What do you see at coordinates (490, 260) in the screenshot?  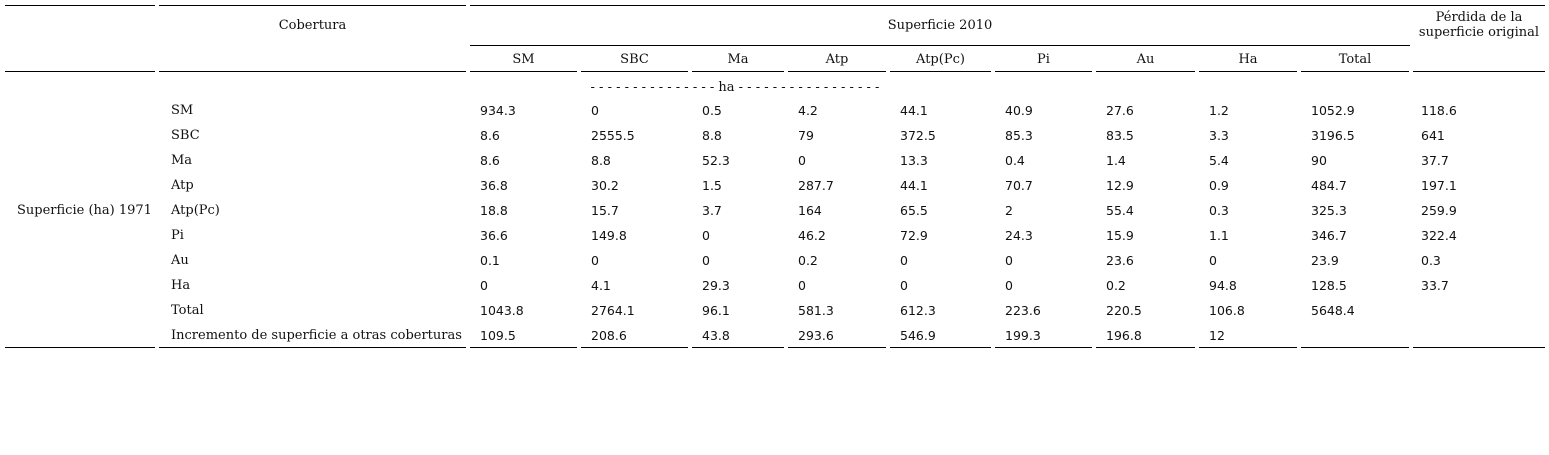 I see `cell-sm: 0.1` at bounding box center [490, 260].